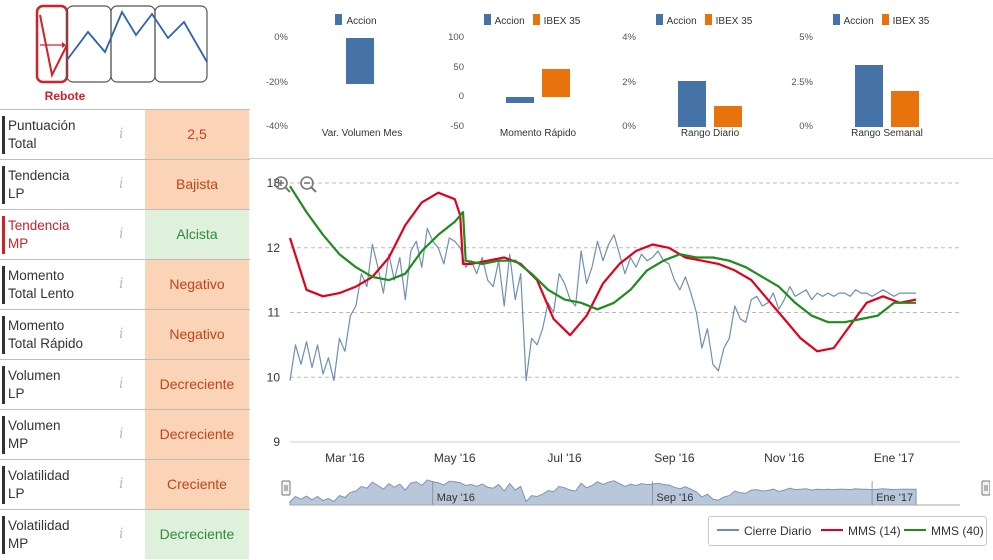 Image resolution: width=993 pixels, height=560 pixels. Describe the element at coordinates (125, 534) in the screenshot. I see `score-row: Volatilidad MP i Decreciente` at that location.